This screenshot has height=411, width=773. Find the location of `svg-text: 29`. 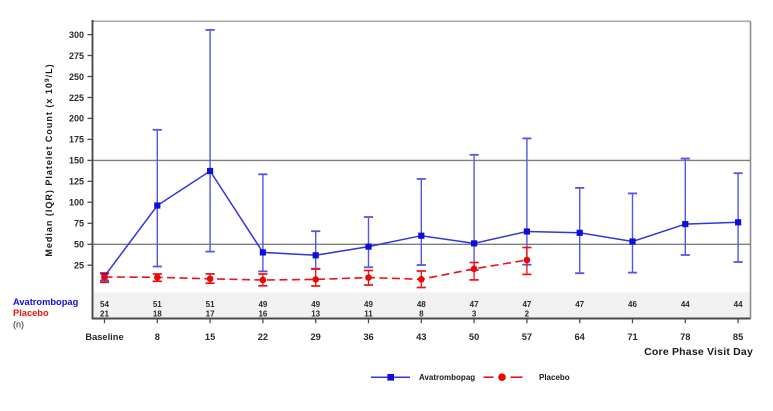

svg-text: 29 is located at coordinates (316, 337).